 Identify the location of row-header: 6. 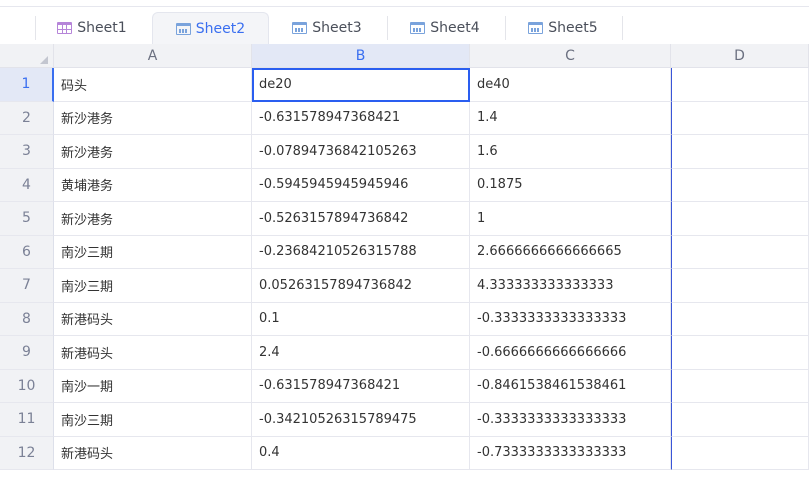
(27, 252).